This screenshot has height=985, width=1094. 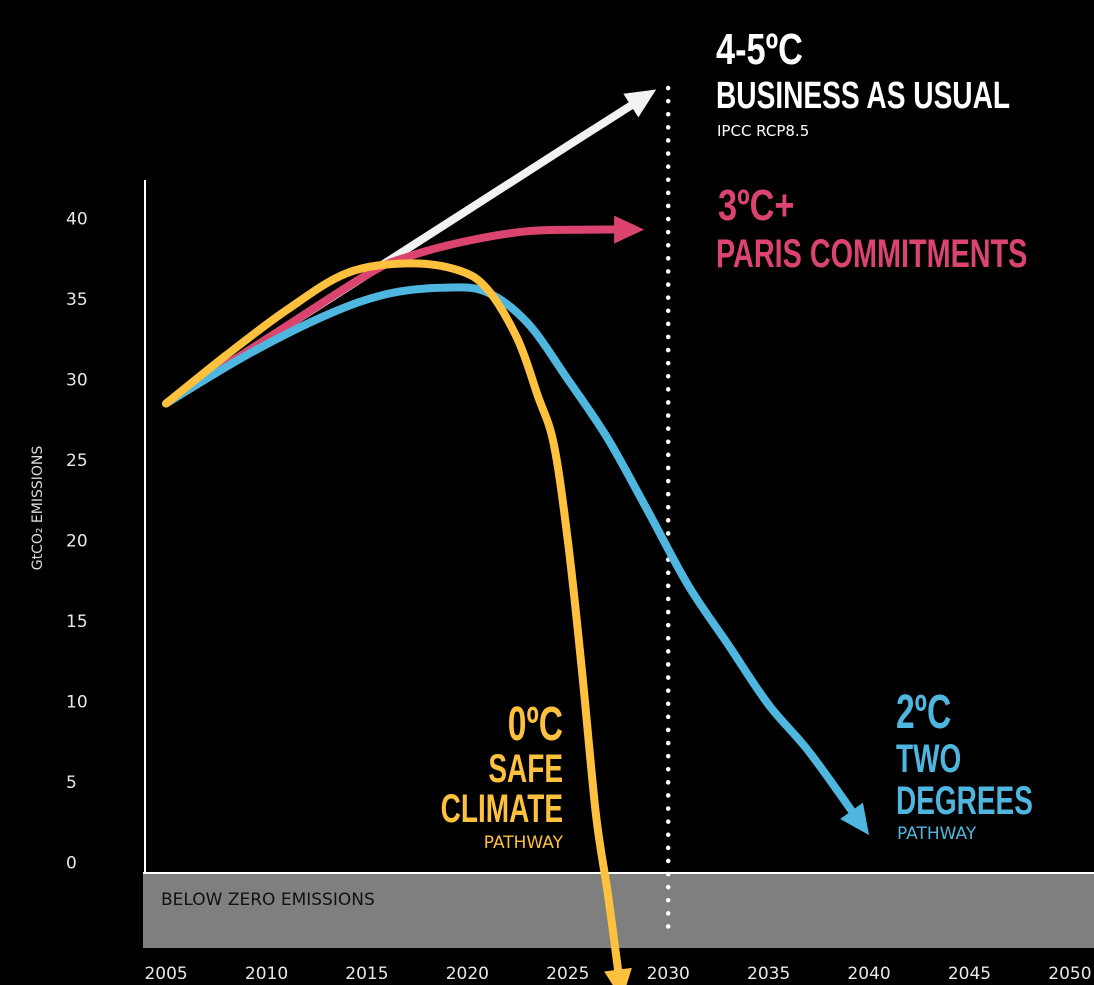 What do you see at coordinates (77, 380) in the screenshot?
I see `y-tick-30: 30` at bounding box center [77, 380].